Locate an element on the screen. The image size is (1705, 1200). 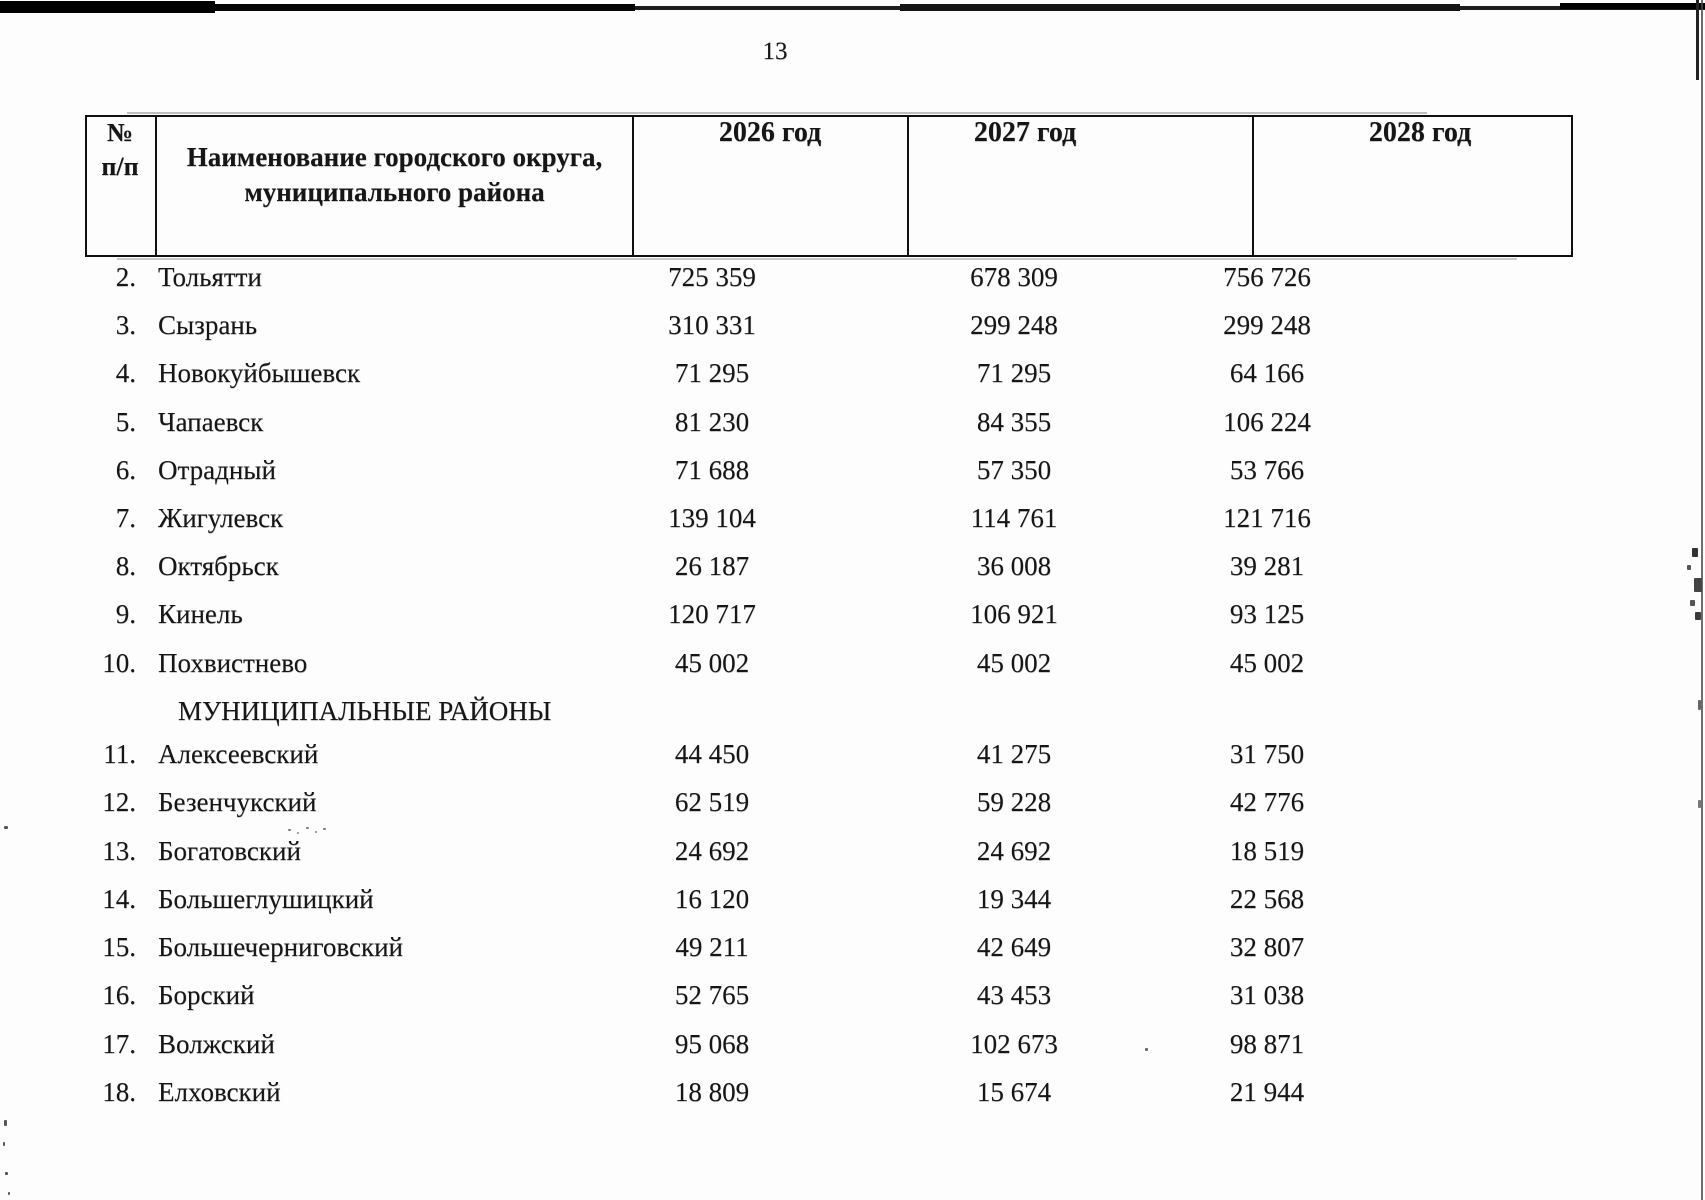
value-2027: 114 761 is located at coordinates (1014, 518).